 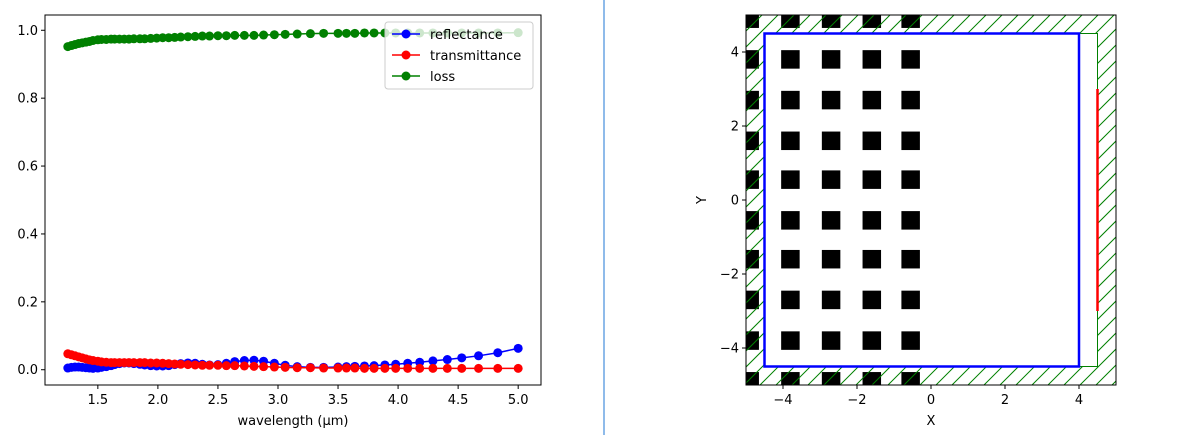 What do you see at coordinates (735, 201) in the screenshot?
I see `y-tick-label: 0` at bounding box center [735, 201].